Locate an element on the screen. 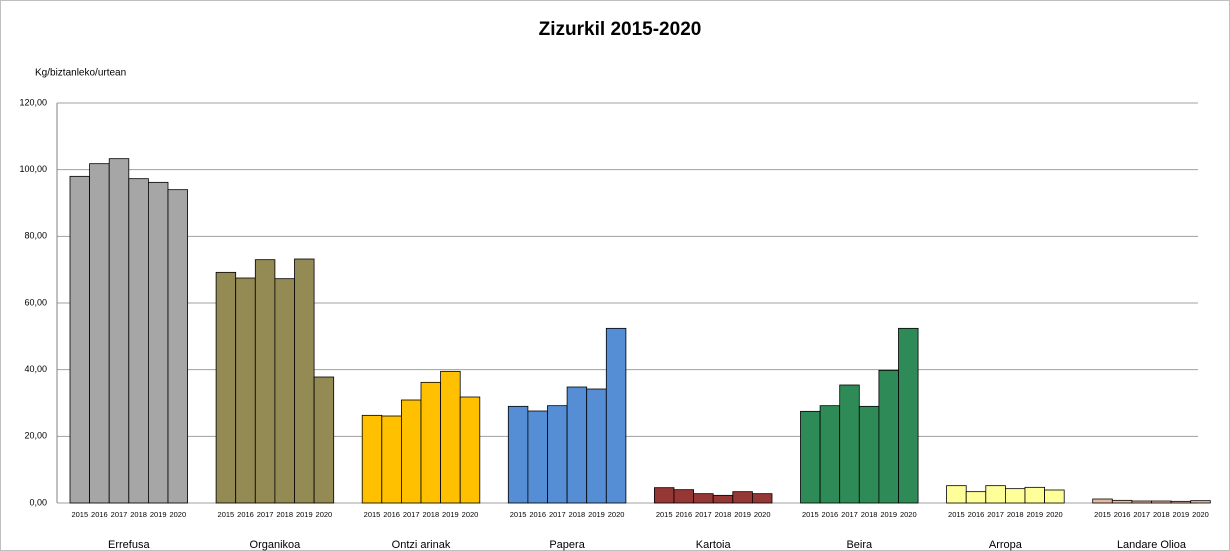  y-tick-label: 120,00 is located at coordinates (33, 102).